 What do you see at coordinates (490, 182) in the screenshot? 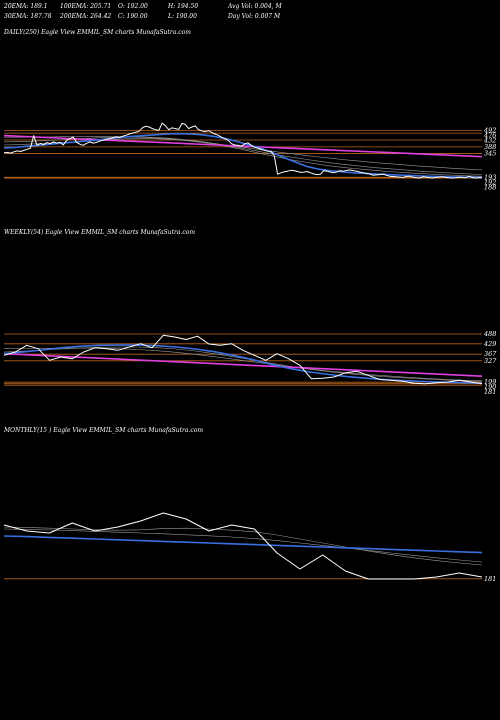
I see `tick-label: 192` at bounding box center [490, 182].